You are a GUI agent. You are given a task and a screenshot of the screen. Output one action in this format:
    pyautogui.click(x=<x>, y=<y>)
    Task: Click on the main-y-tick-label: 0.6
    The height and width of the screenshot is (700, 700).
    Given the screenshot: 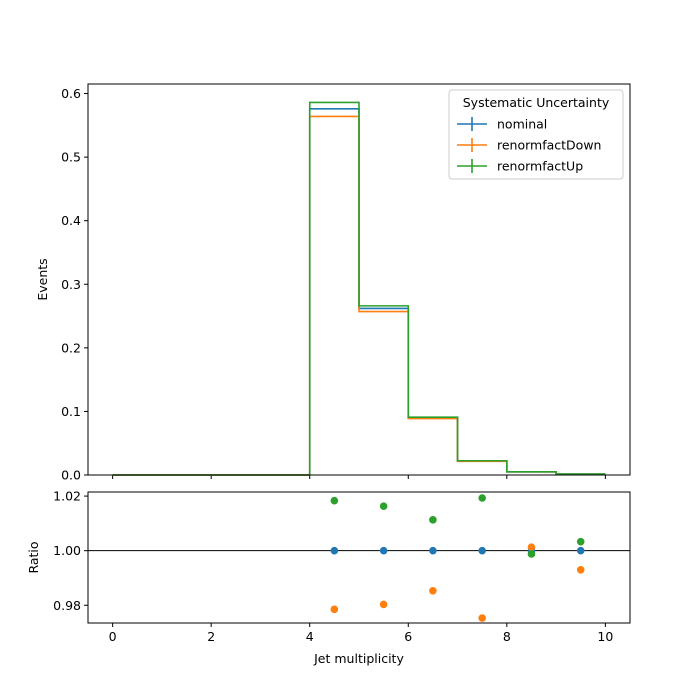 What is the action you would take?
    pyautogui.click(x=71, y=93)
    